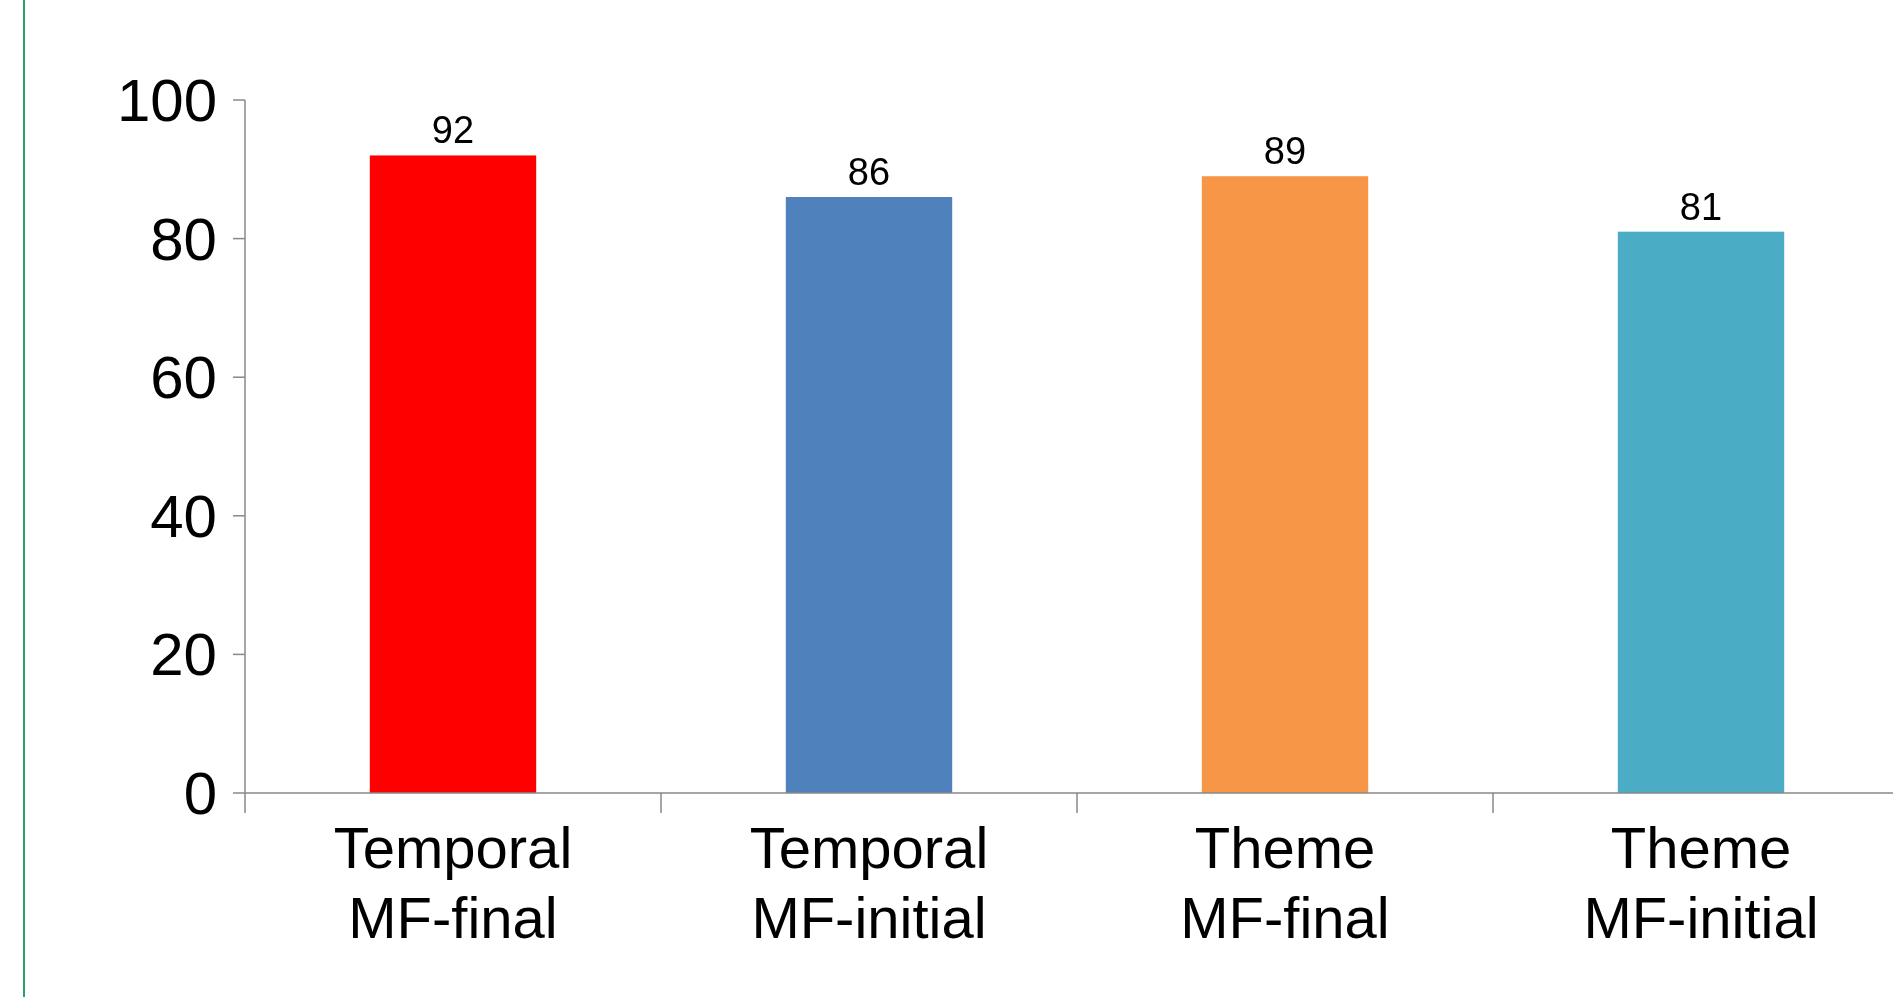 The height and width of the screenshot is (997, 1893). Describe the element at coordinates (183, 239) in the screenshot. I see `y-tick-label: 80` at that location.